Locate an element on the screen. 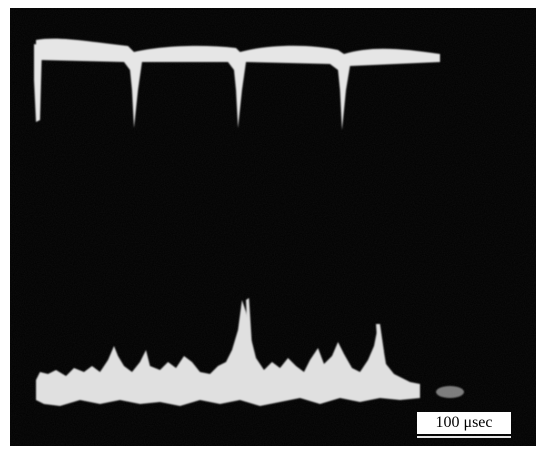 The height and width of the screenshot is (454, 546). scale-bar is located at coordinates (464, 437).